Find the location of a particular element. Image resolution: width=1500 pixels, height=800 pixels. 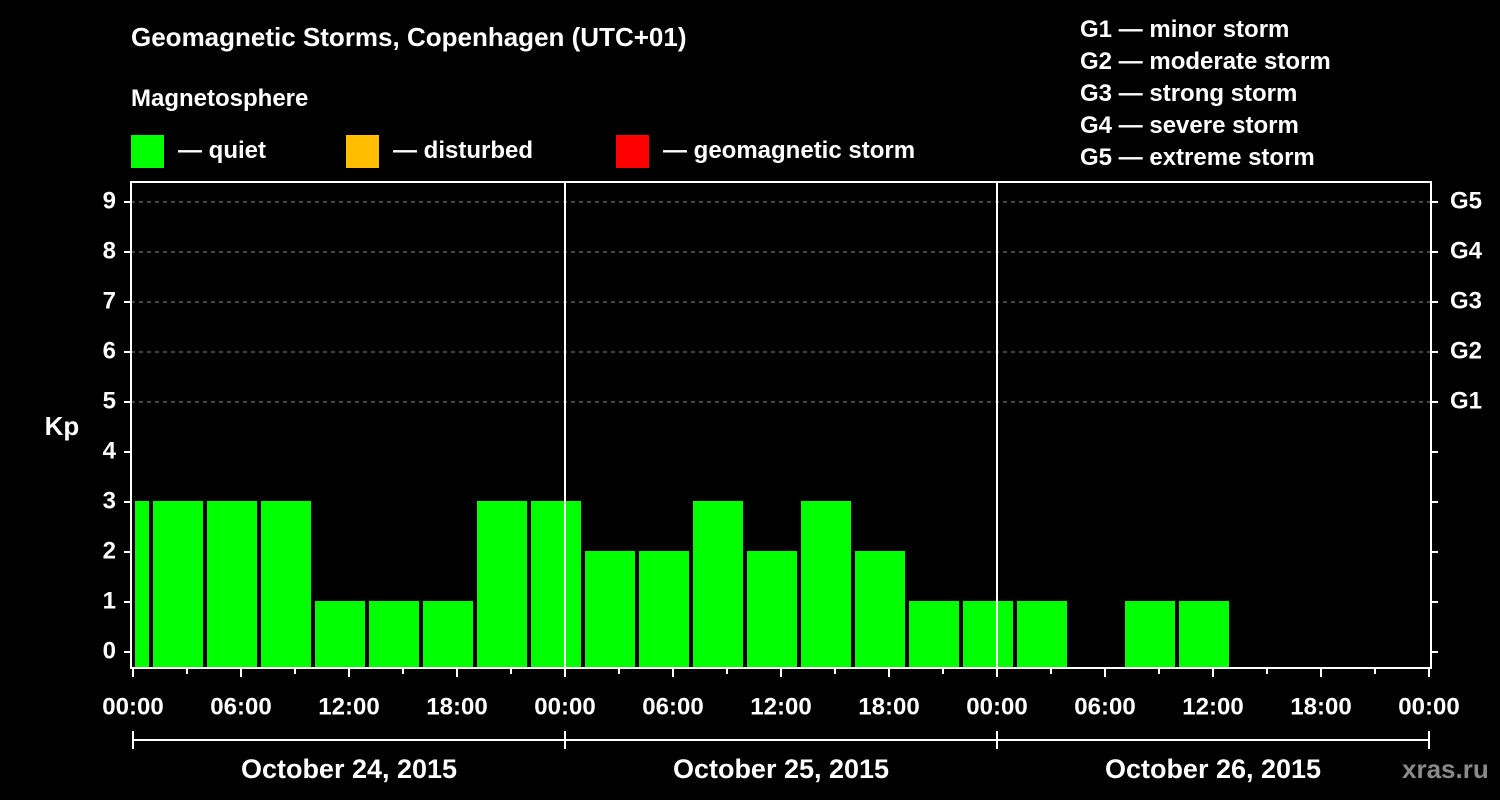

legend-quiet: — quiet is located at coordinates (198, 151).